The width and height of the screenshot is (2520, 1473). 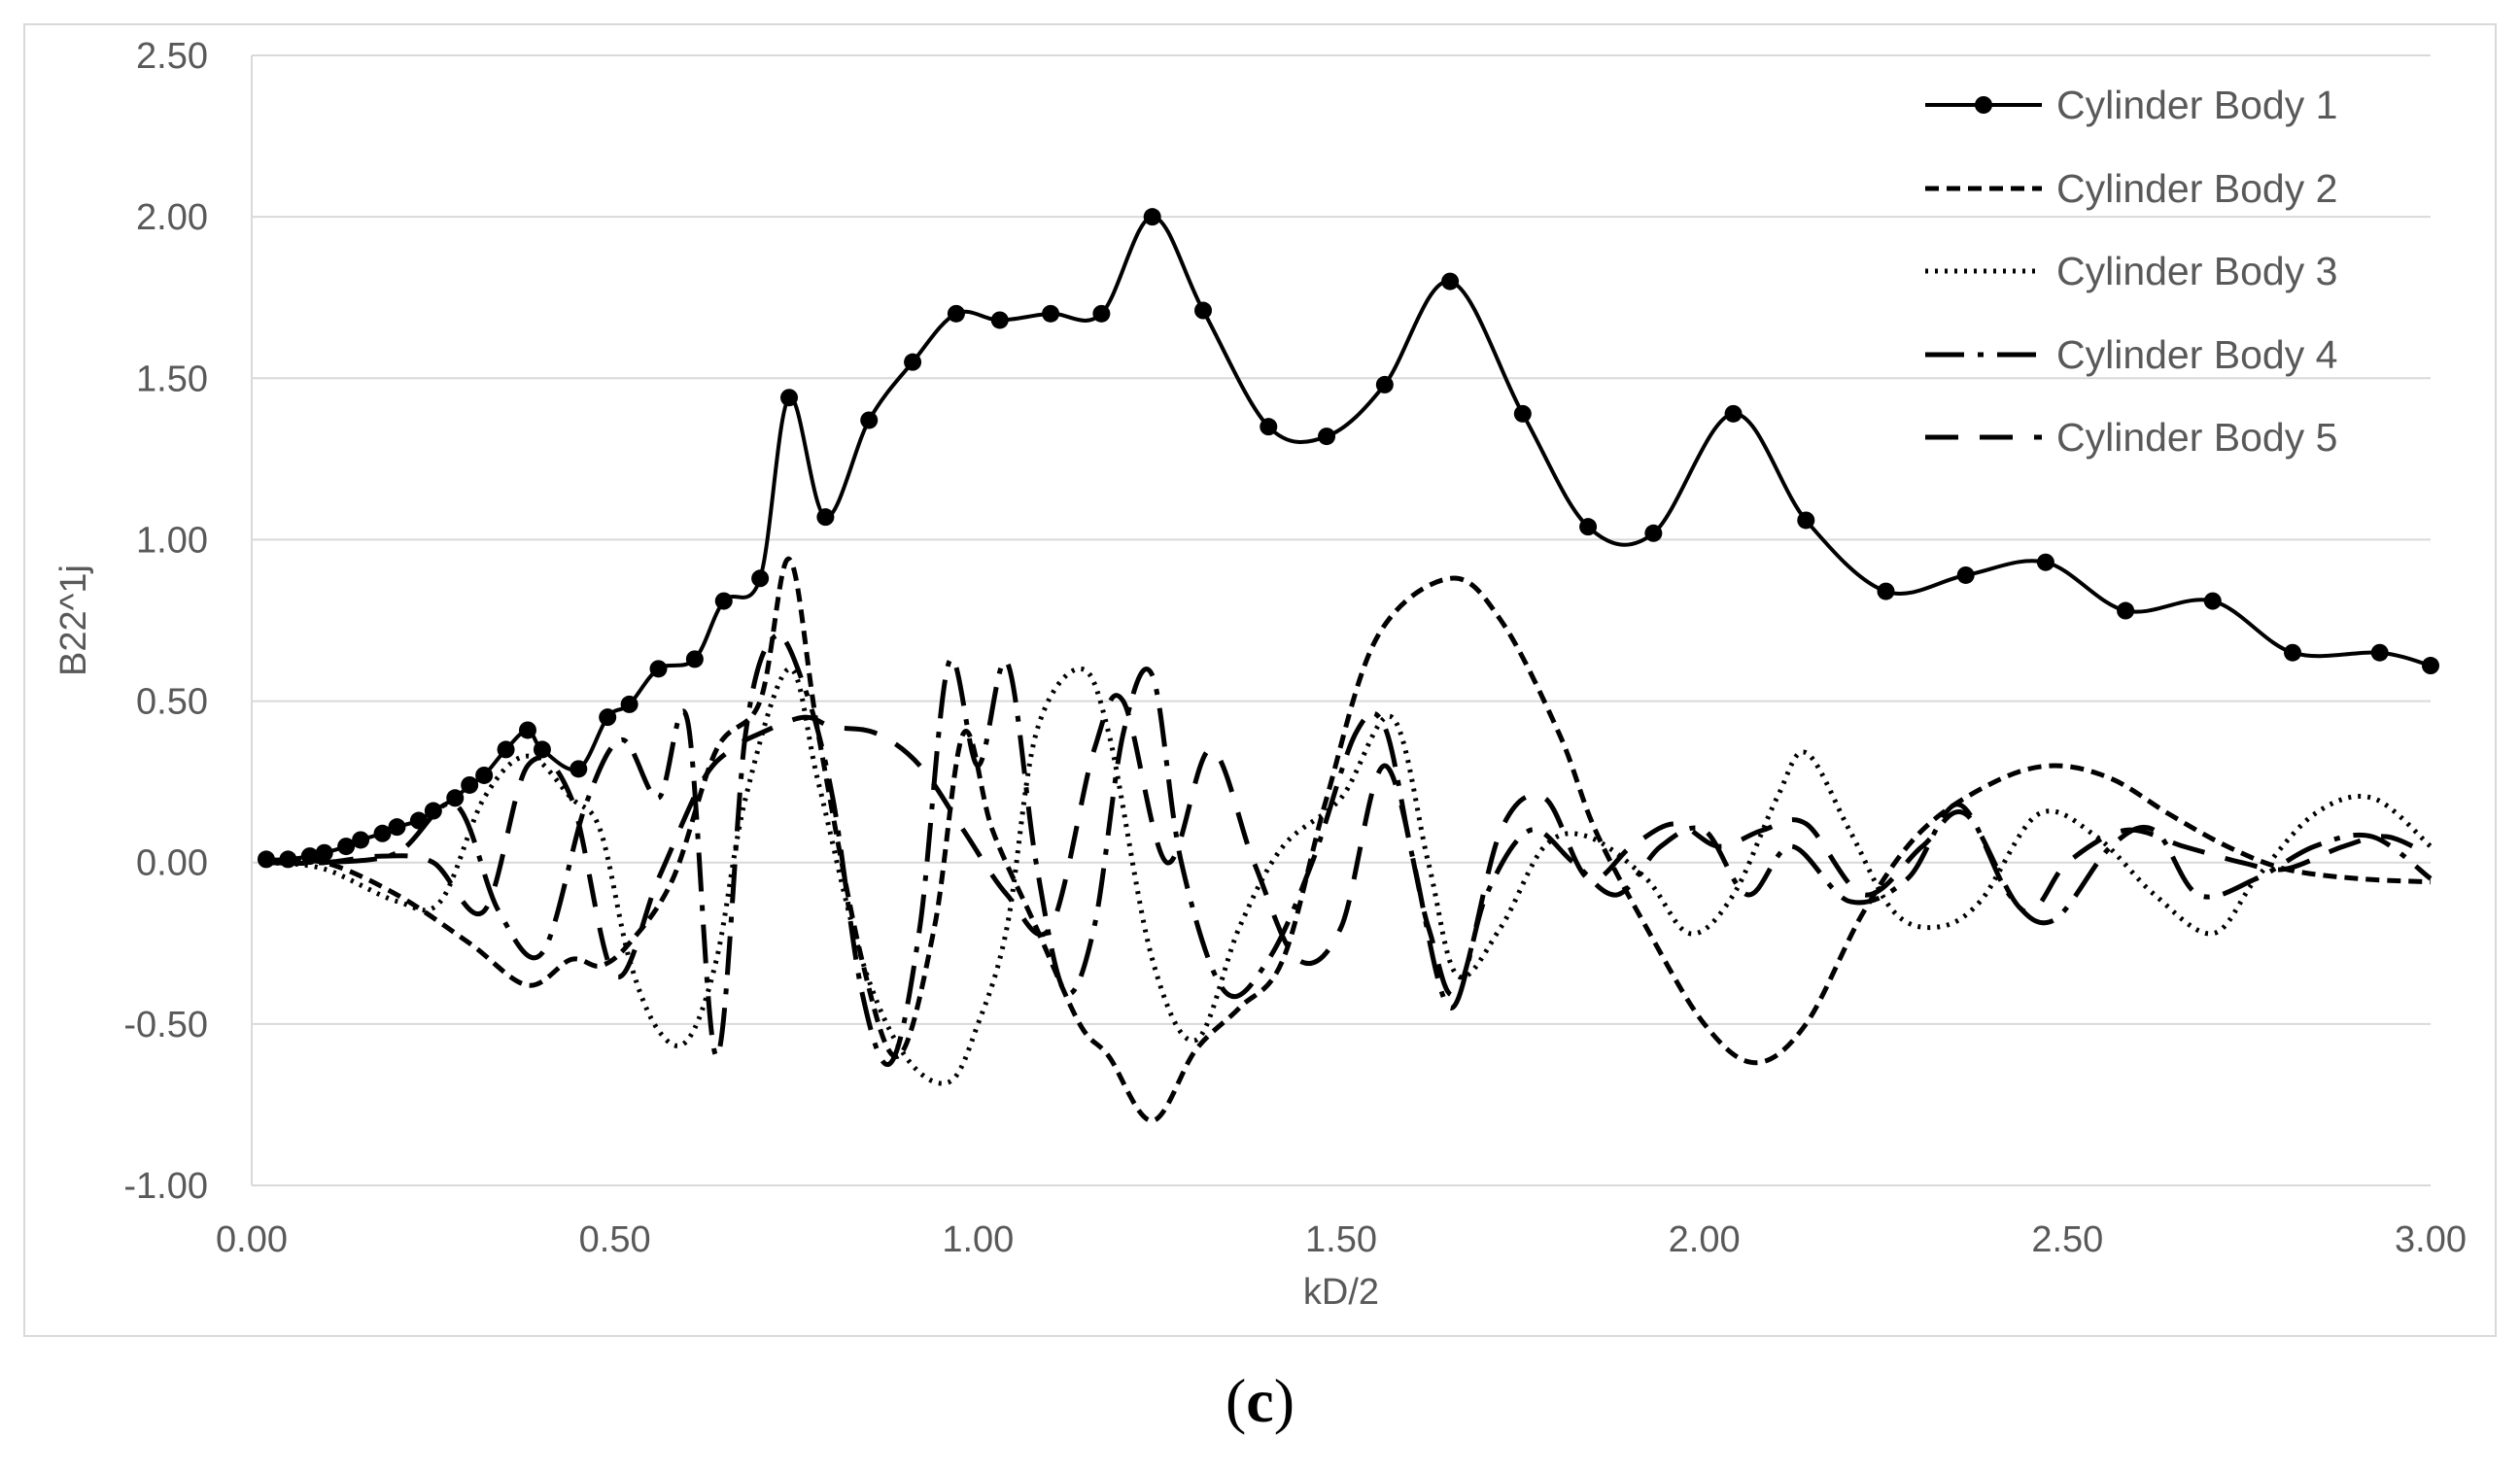 What do you see at coordinates (172, 218) in the screenshot?
I see `y-tick-label: 2.00` at bounding box center [172, 218].